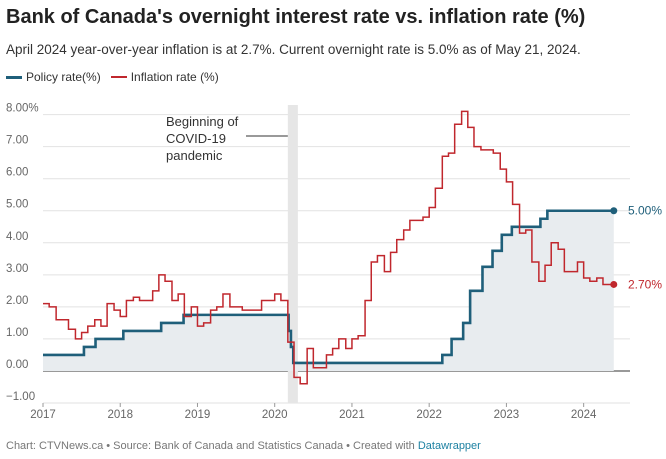 This screenshot has width=666, height=459. What do you see at coordinates (196, 138) in the screenshot?
I see `covid-annotation-text: COVID-19` at bounding box center [196, 138].